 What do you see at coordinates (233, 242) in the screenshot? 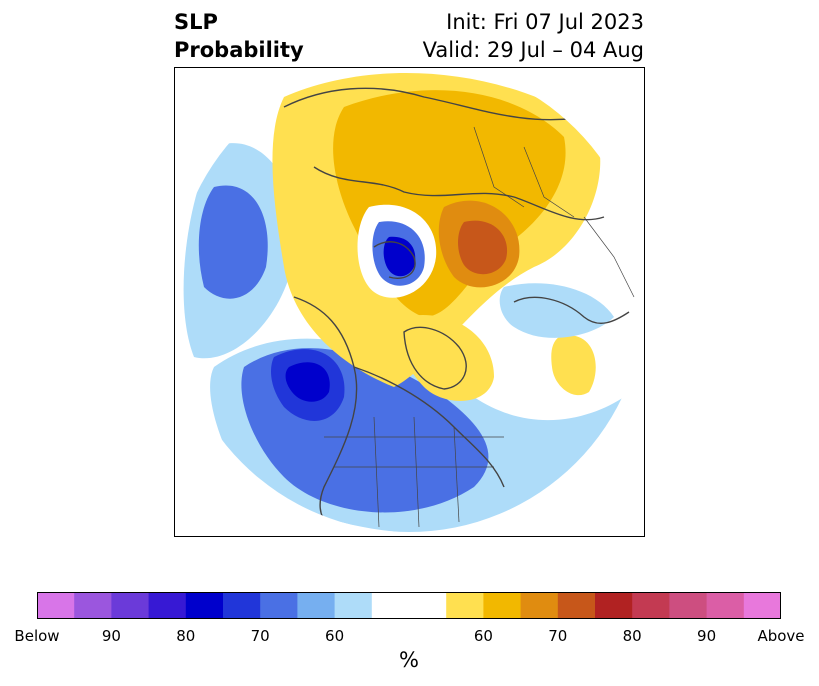
I see `below-core-pacific` at bounding box center [233, 242].